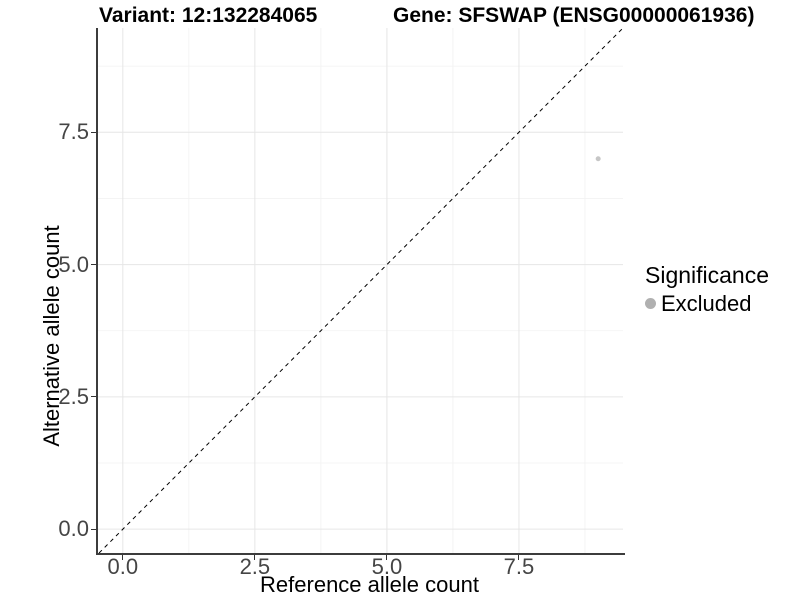 The height and width of the screenshot is (600, 800). What do you see at coordinates (97, 291) in the screenshot?
I see `y-axis-line` at bounding box center [97, 291].